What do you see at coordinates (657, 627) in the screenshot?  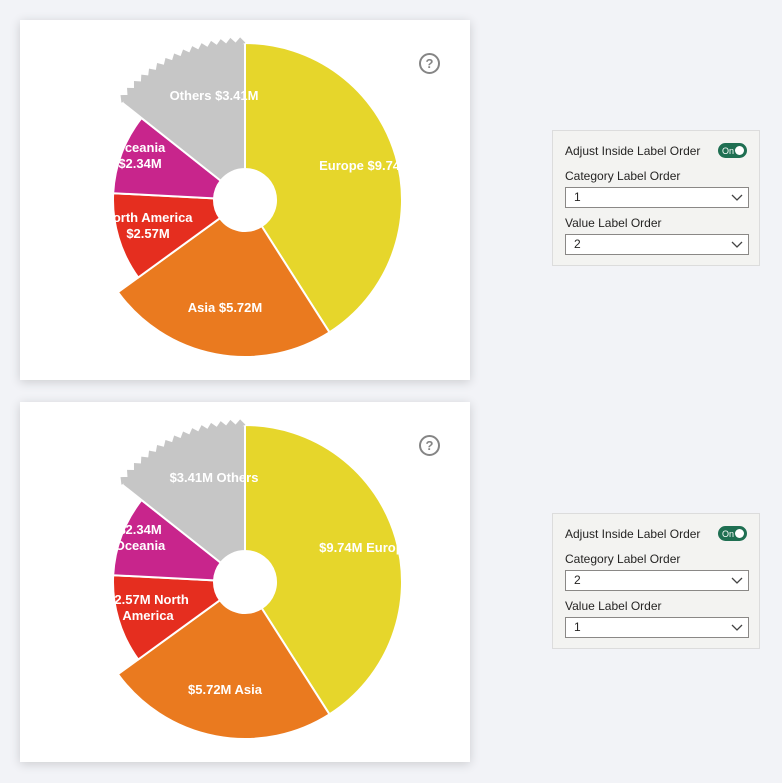 I see `value-label-order-select: 1` at bounding box center [657, 627].